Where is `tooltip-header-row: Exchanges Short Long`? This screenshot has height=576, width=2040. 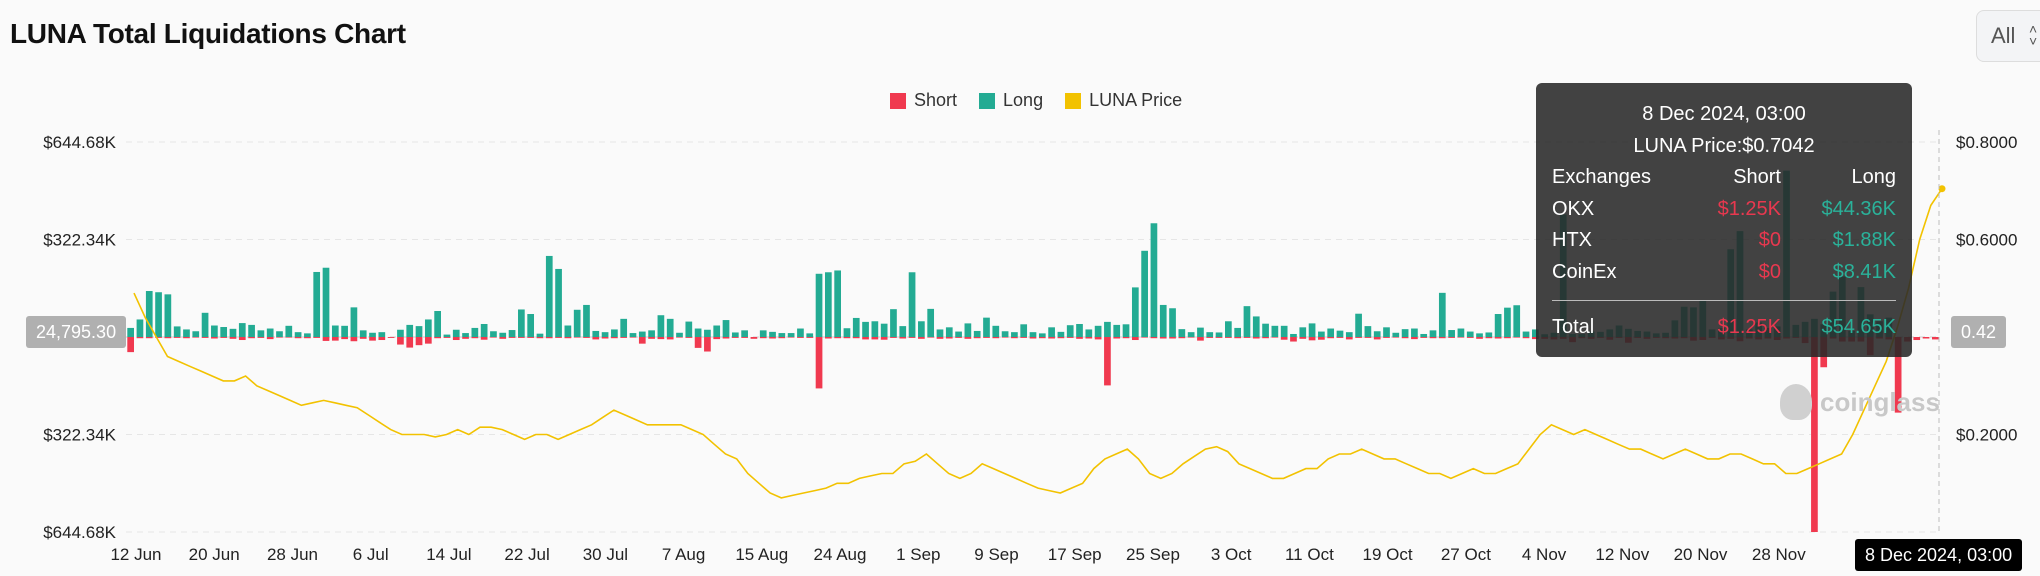 tooltip-header-row: Exchanges Short Long is located at coordinates (1724, 180).